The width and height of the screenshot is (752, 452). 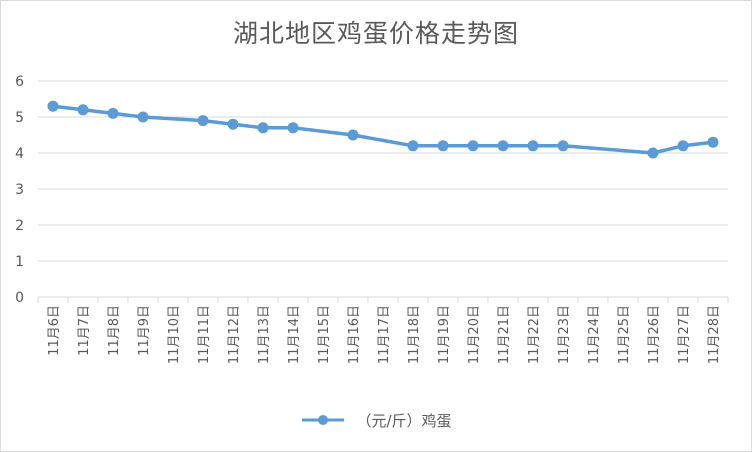 I want to click on y-tick-label: 2, so click(x=19, y=226).